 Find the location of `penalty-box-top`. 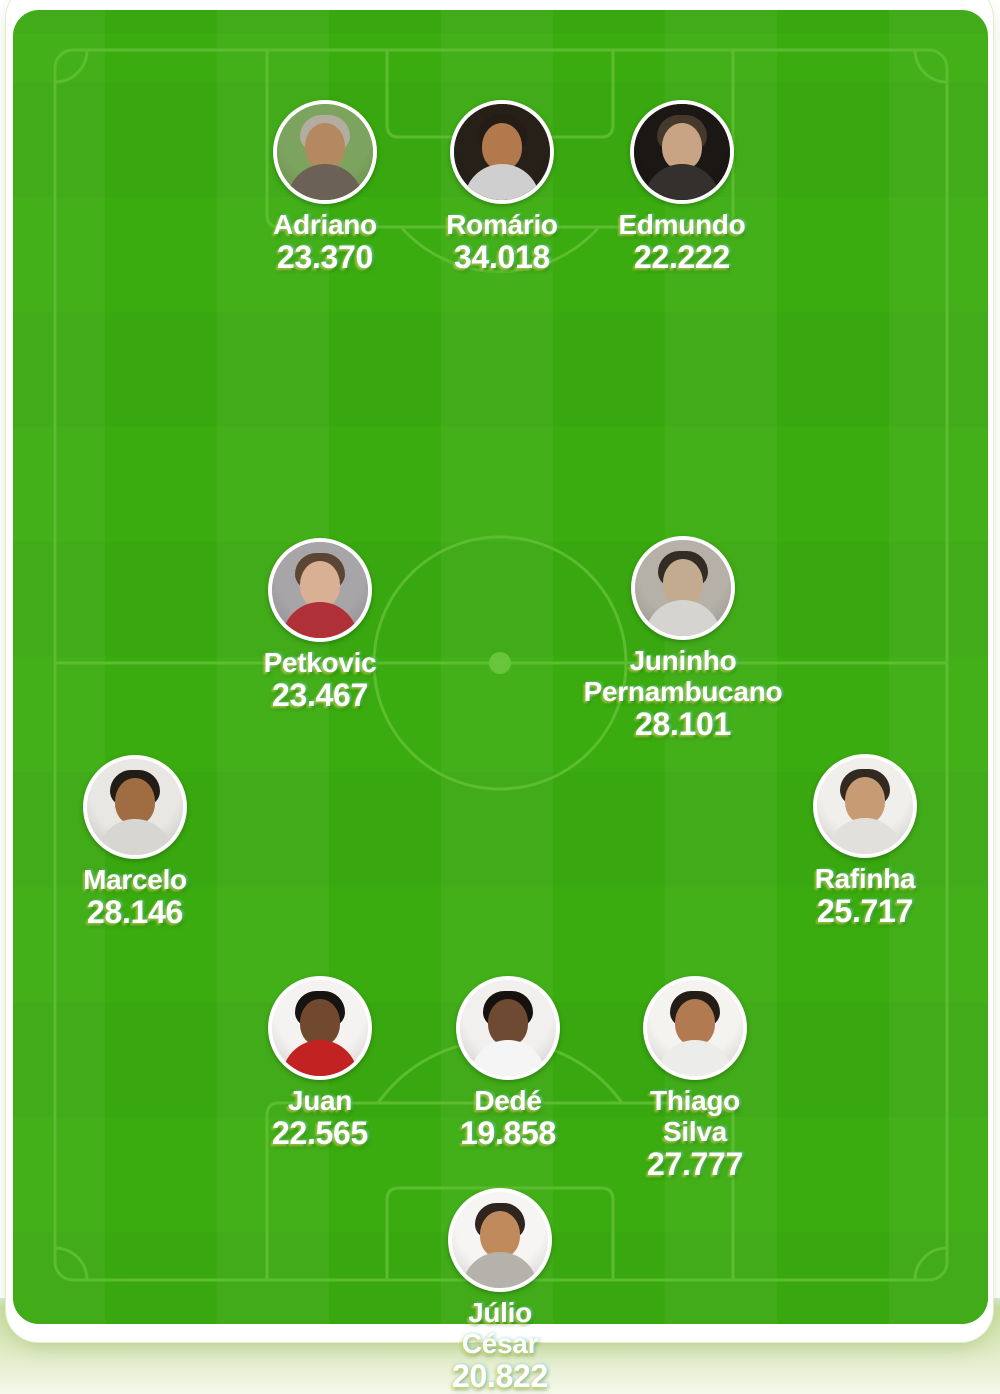

penalty-box-top is located at coordinates (500, 139).